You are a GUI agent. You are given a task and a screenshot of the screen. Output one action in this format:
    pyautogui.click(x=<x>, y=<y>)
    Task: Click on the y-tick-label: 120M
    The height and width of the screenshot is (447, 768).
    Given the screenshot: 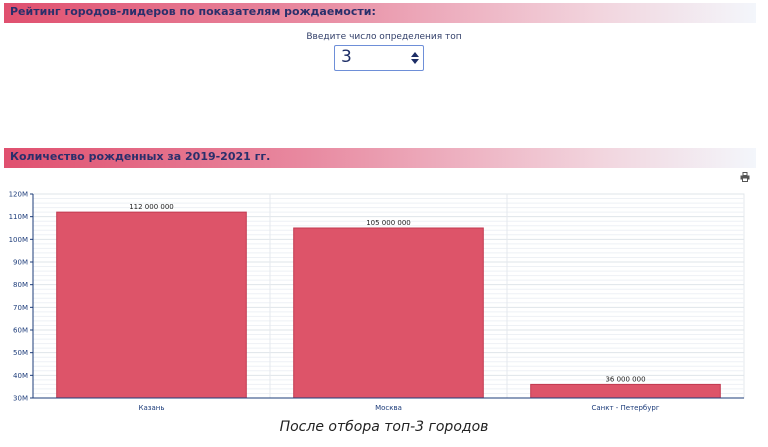 What is the action you would take?
    pyautogui.click(x=18, y=195)
    